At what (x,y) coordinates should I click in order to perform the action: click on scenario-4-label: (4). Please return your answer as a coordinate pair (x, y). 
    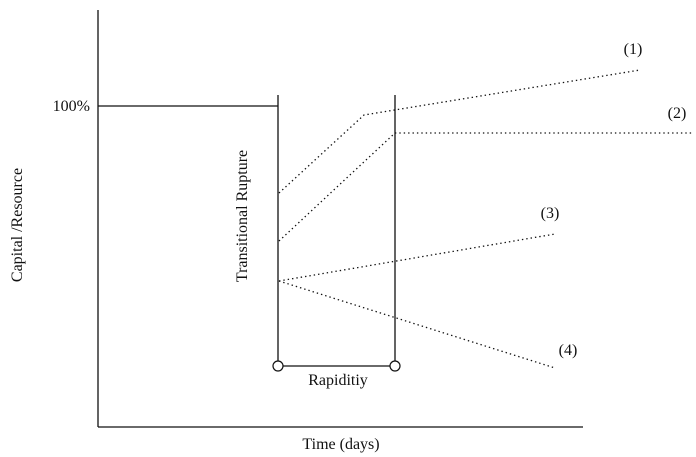
    Looking at the image, I should click on (568, 350).